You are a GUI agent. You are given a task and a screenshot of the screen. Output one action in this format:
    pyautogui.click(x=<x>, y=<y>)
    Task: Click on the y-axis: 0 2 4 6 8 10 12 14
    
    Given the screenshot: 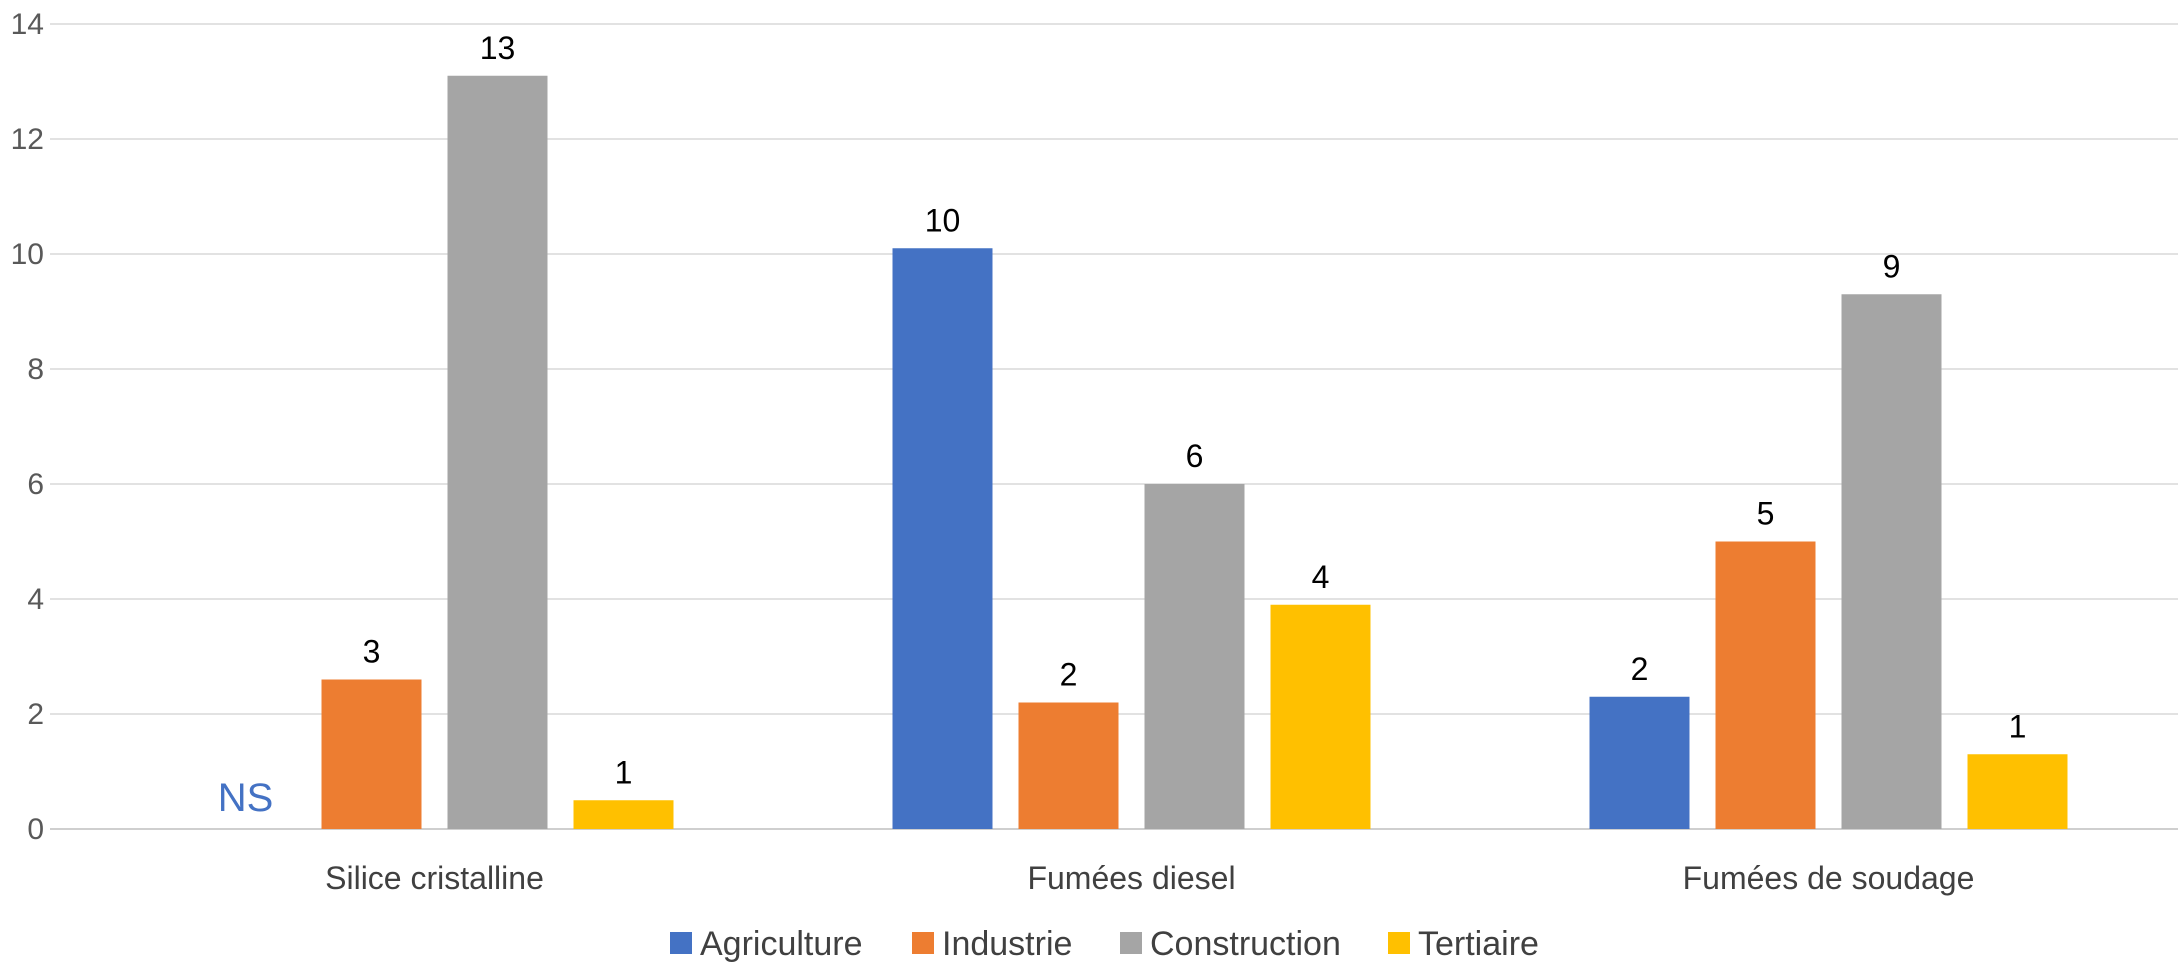 What is the action you would take?
    pyautogui.click(x=27, y=427)
    